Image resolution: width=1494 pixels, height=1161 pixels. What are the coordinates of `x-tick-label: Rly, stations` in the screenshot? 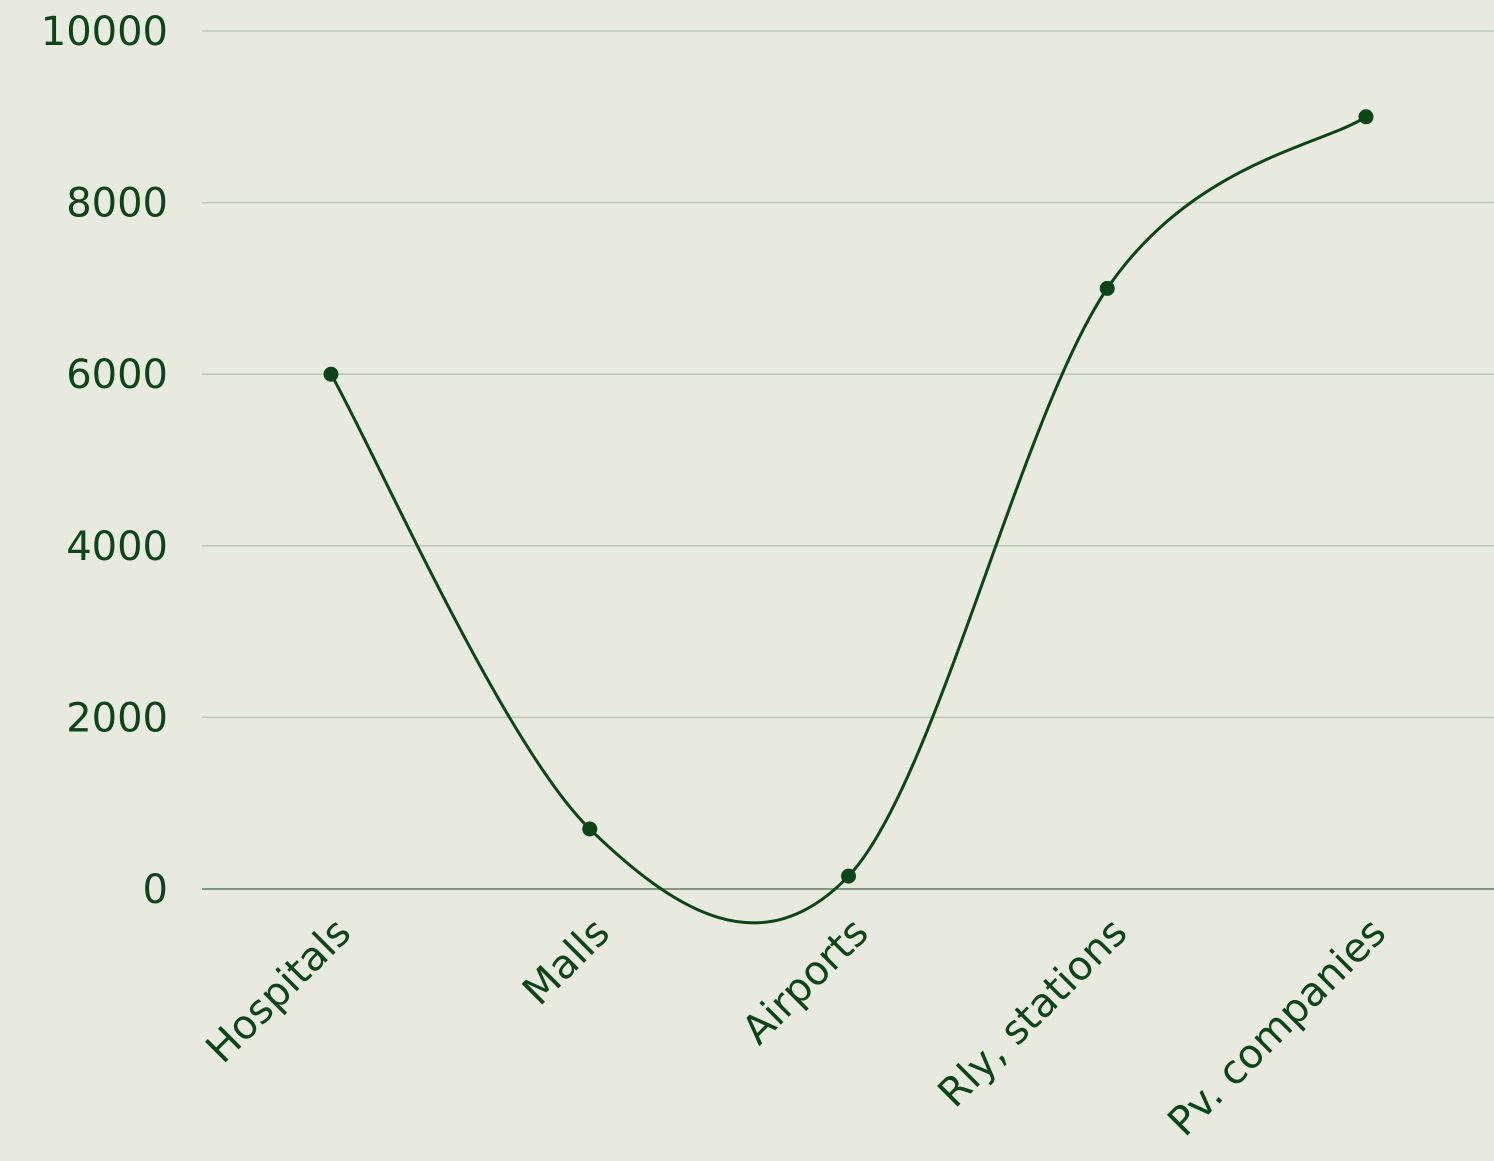 It's located at (1032, 1013).